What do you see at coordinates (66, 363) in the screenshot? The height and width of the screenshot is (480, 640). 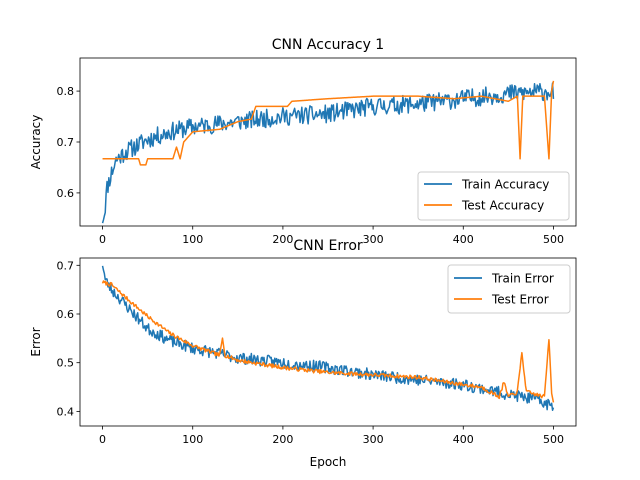 I see `error-y-tick-label: 0.5` at bounding box center [66, 363].